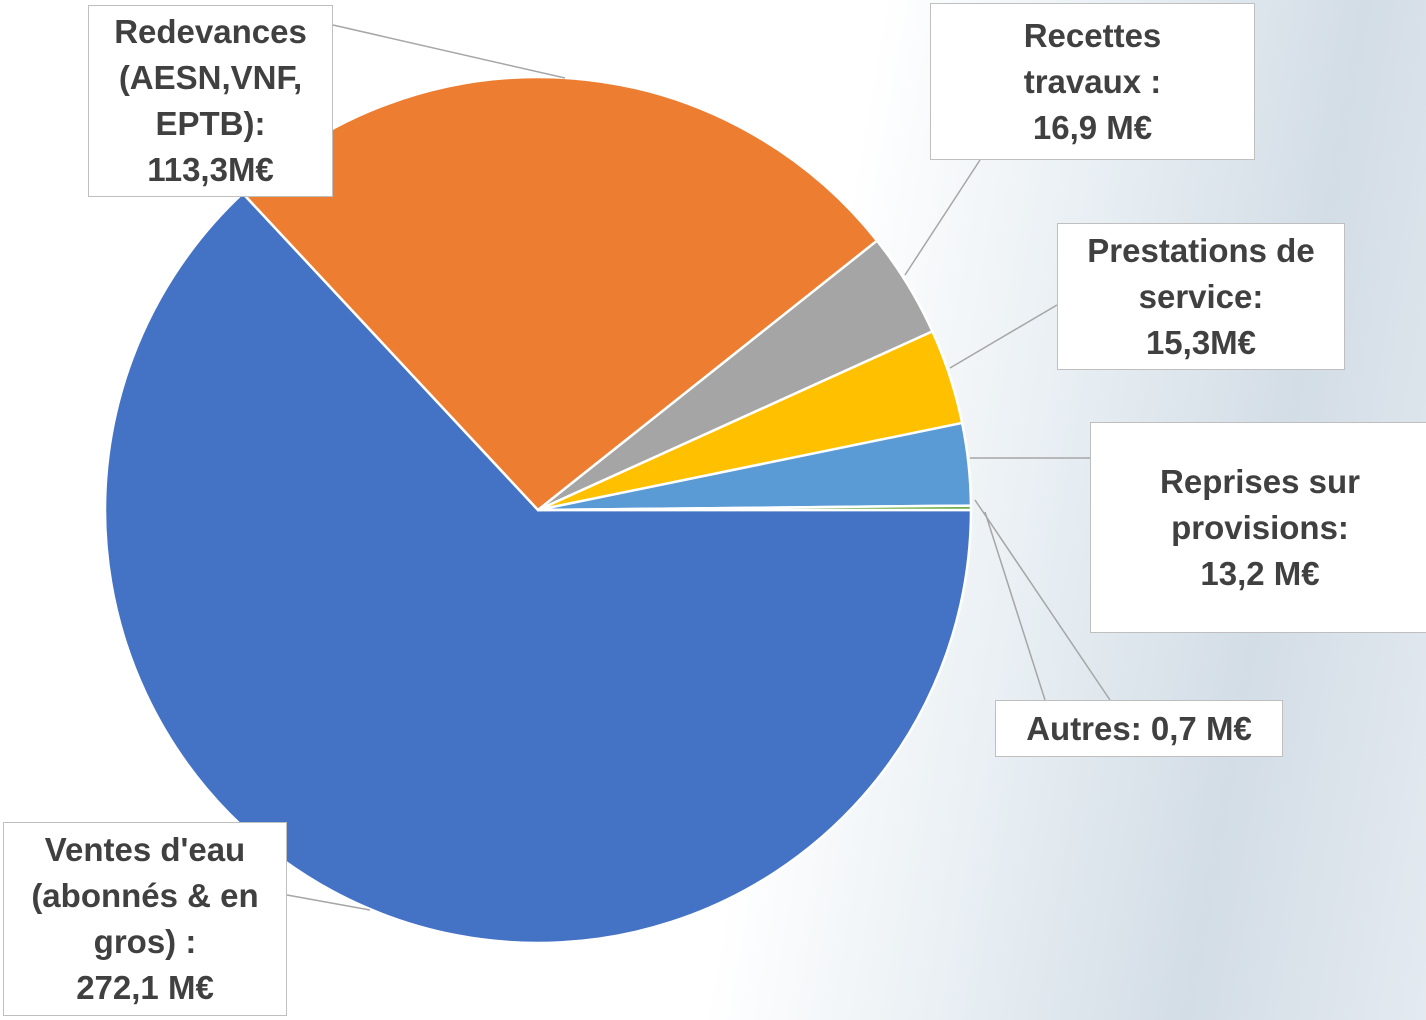 The image size is (1426, 1020). I want to click on data-label: Autres: 0,7 M€, so click(1139, 728).